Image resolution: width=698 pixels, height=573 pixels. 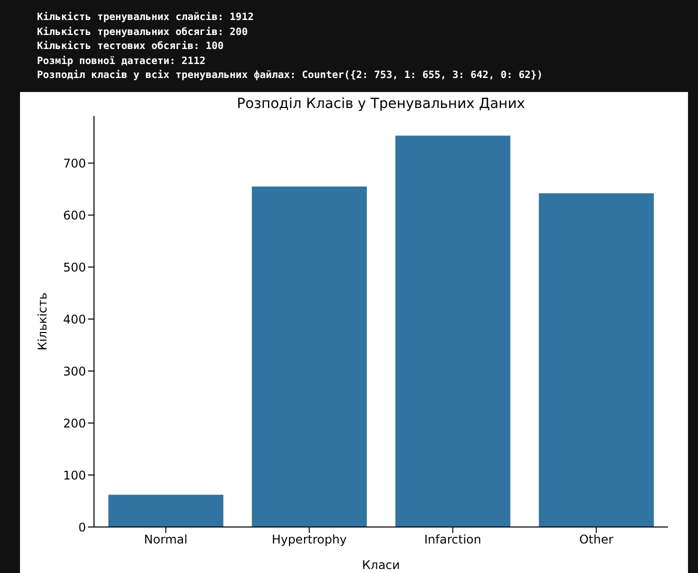 I want to click on text: Розподіл класів у всіх тренувальних файлах: Counter({2: 753, 1: 655, 3: 642, 0: 62}), so click(x=290, y=76).